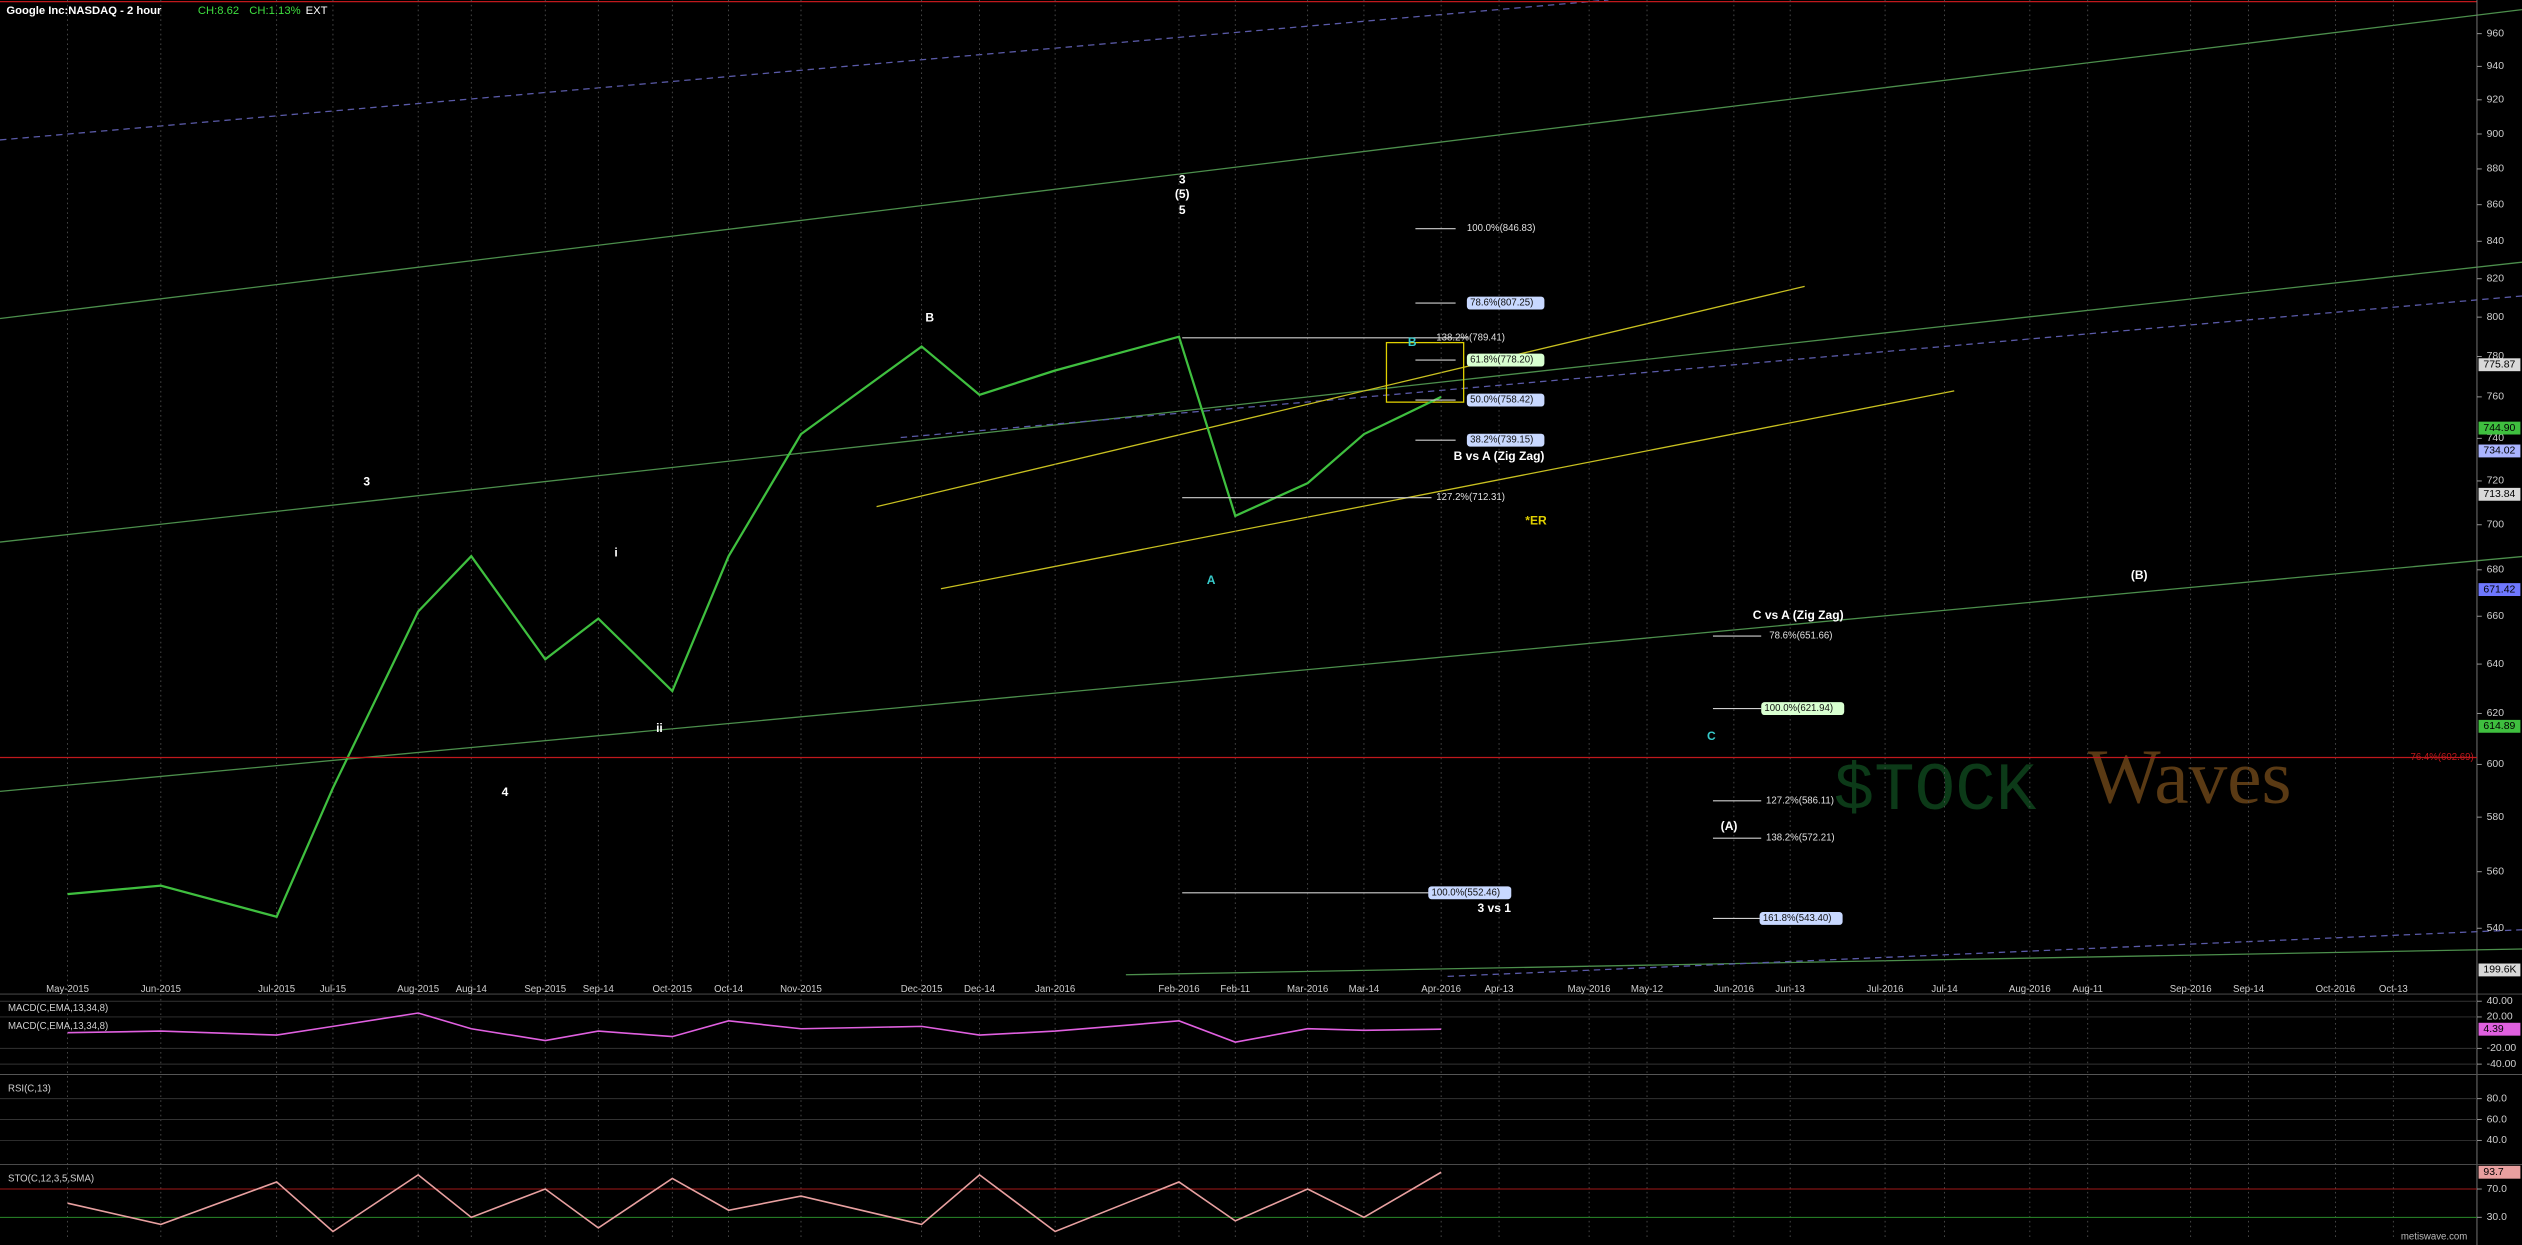  Describe the element at coordinates (1499, 989) in the screenshot. I see `x-tick-label: Apr-13` at that location.